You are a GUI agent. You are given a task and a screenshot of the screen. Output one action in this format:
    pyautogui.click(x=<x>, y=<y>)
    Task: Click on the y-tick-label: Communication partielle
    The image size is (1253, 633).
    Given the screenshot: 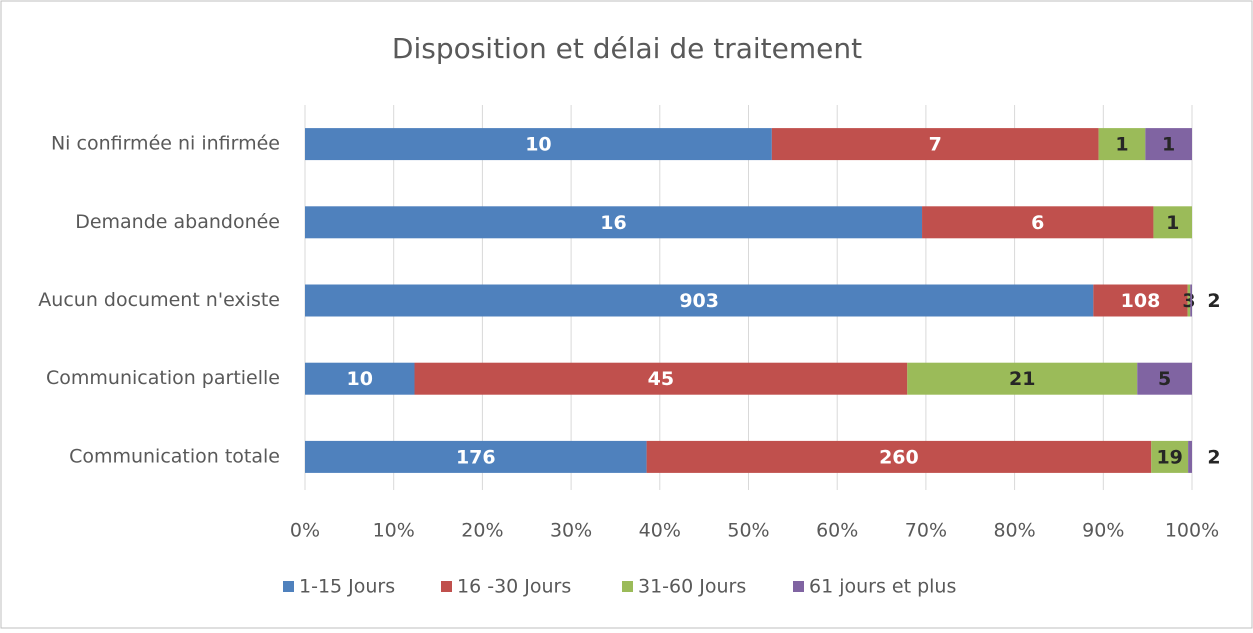 What is the action you would take?
    pyautogui.click(x=163, y=378)
    